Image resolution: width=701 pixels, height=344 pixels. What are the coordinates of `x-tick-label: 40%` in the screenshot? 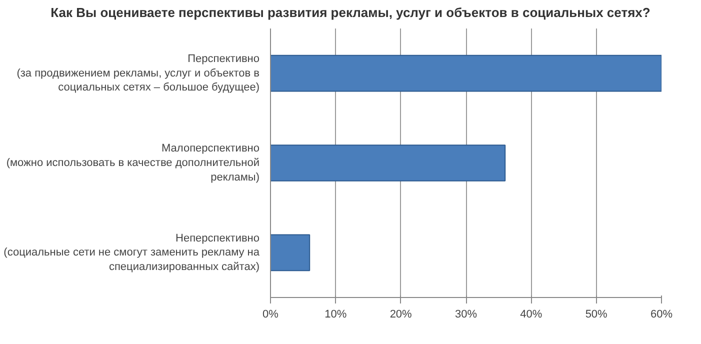 It's located at (531, 314).